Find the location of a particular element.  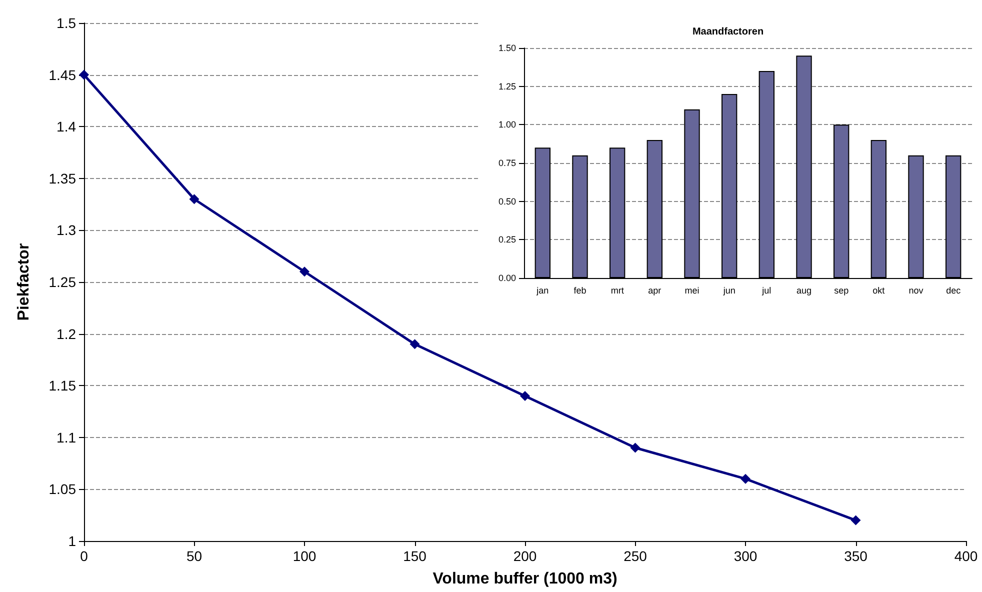

y-tick-label: 1.3 is located at coordinates (66, 230).